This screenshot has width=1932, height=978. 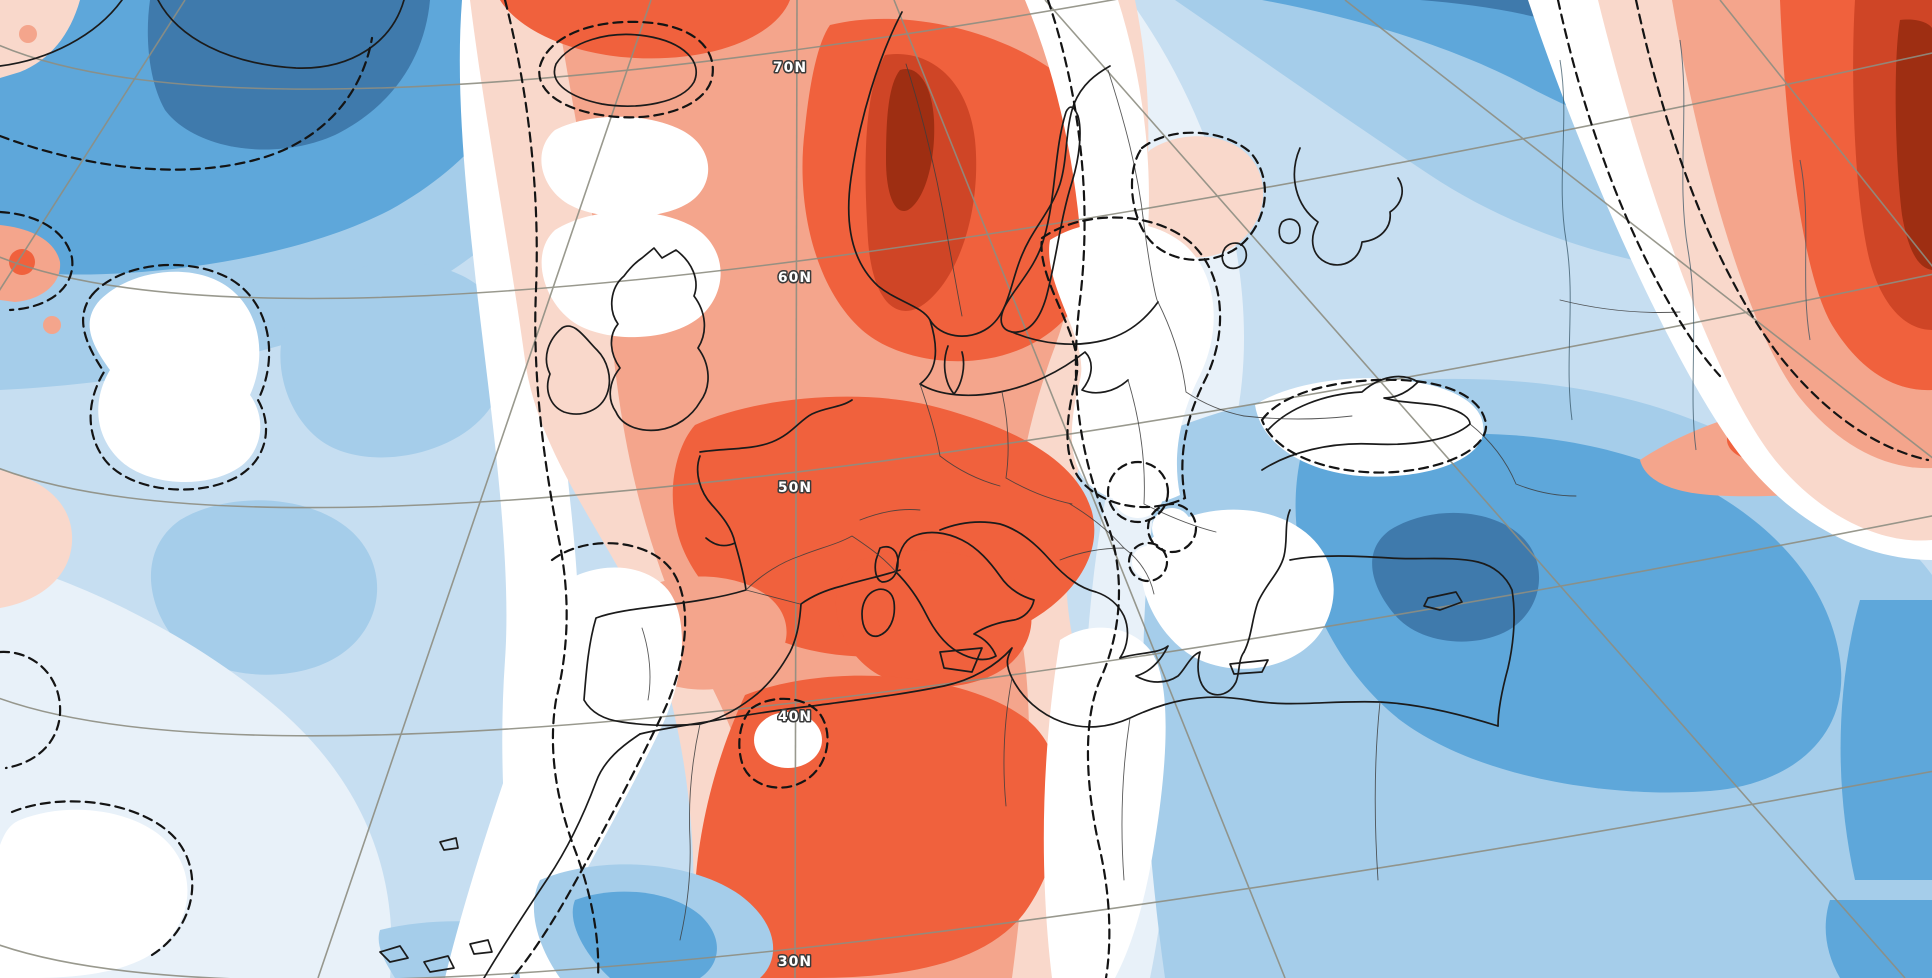 I want to click on coast-scandinavia, so click(x=979, y=174).